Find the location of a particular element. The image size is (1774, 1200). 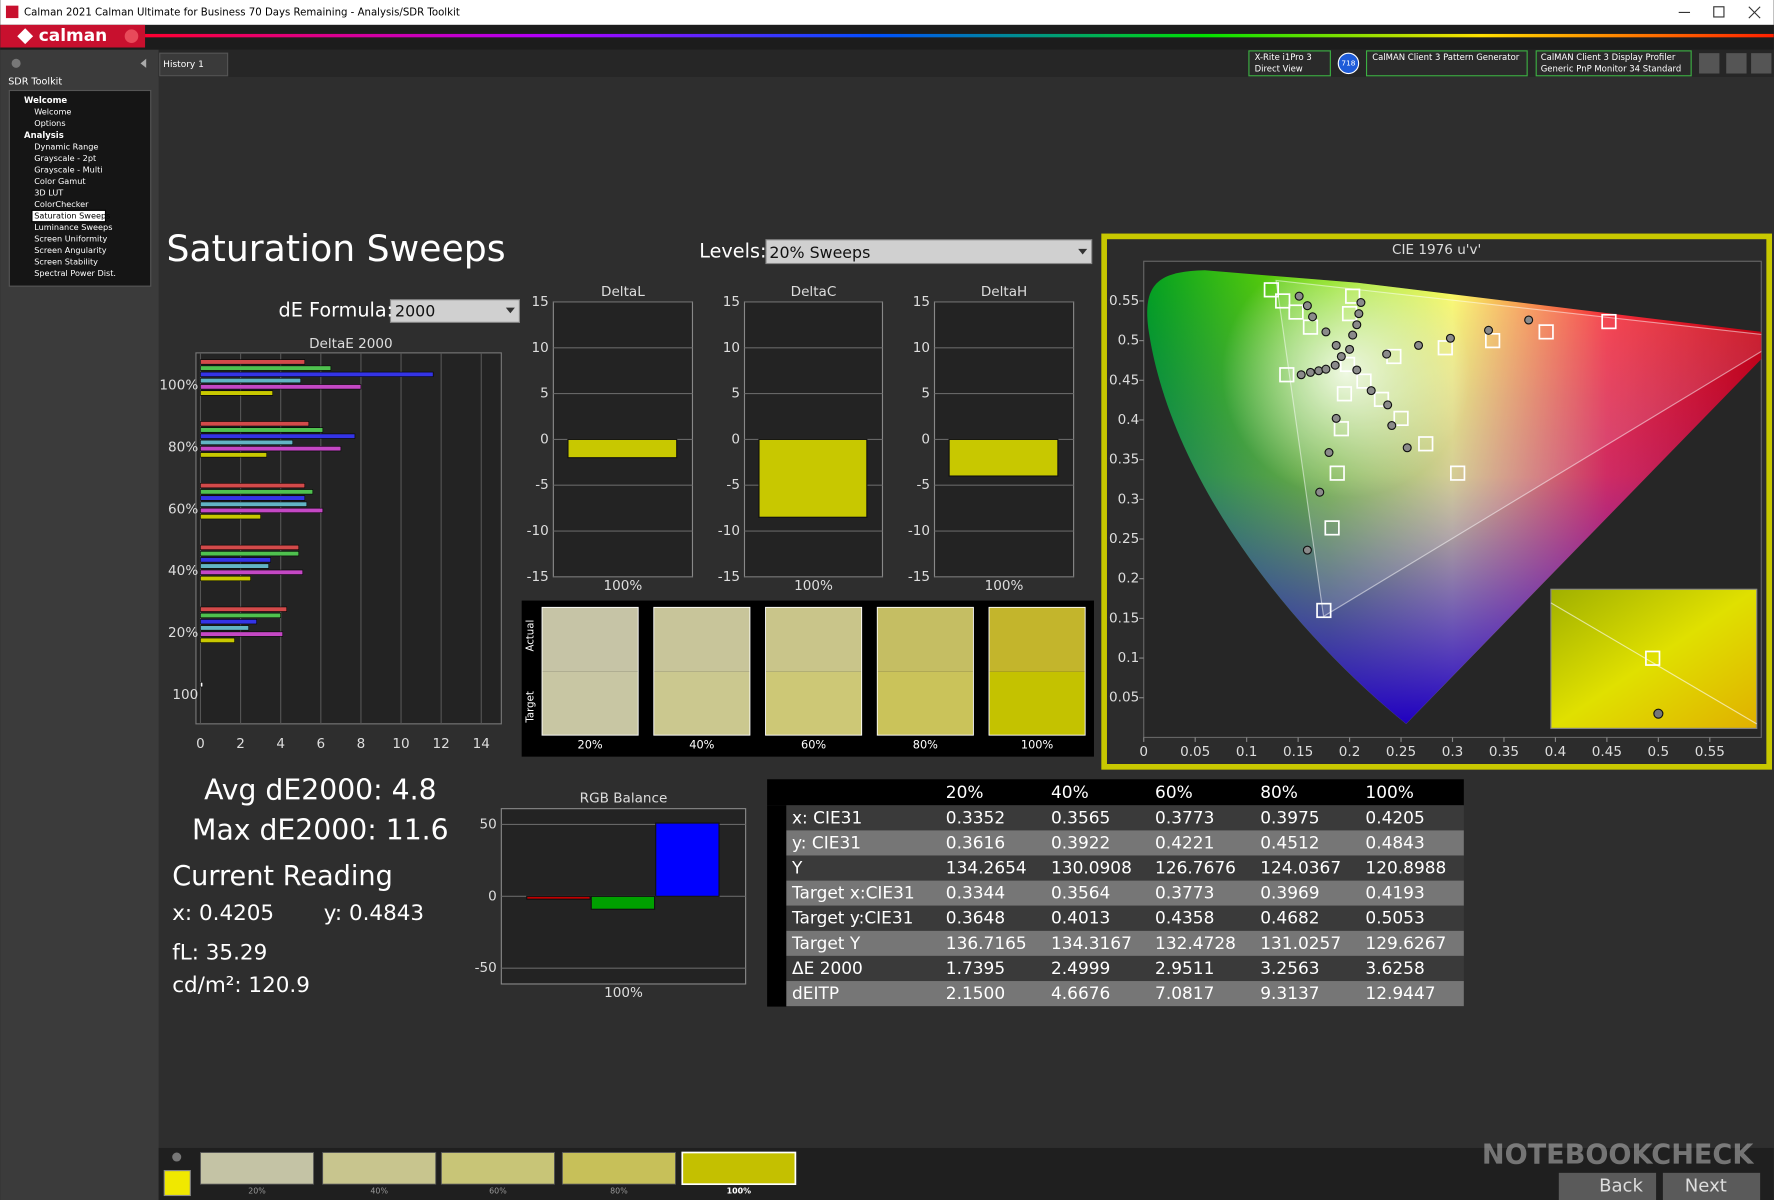

tree-item: Dynamic Range is located at coordinates (66, 146).